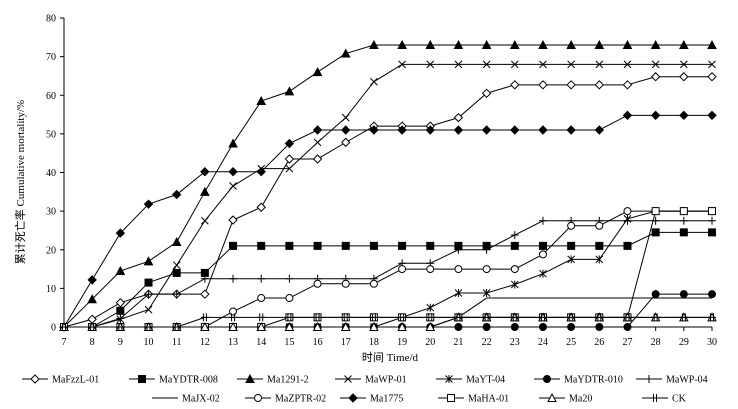  Describe the element at coordinates (664, 399) in the screenshot. I see `legend-item: CK` at that location.